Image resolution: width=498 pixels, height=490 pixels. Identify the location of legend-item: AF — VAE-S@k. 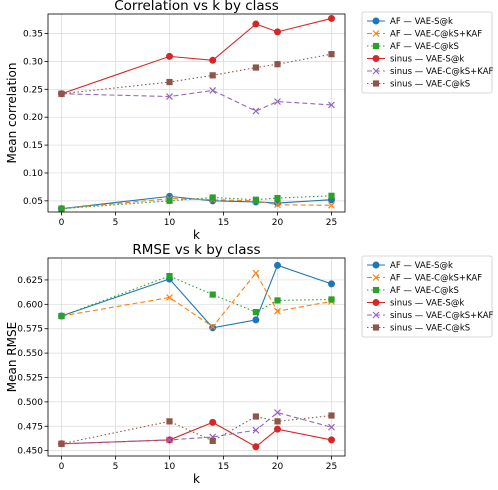
(410, 22).